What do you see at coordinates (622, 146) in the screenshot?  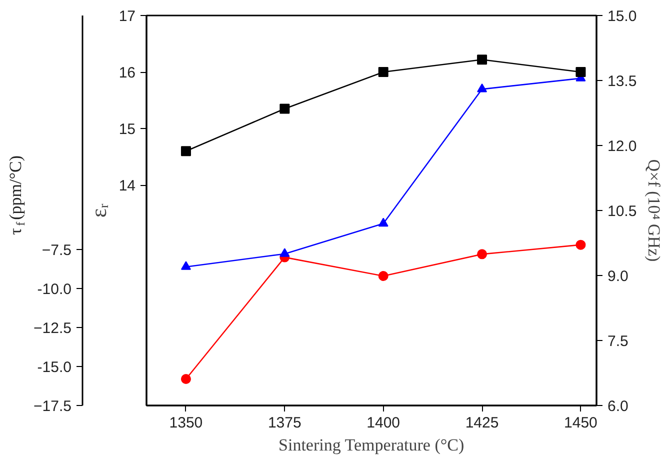 I see `y2-tick-label: 12.0` at bounding box center [622, 146].